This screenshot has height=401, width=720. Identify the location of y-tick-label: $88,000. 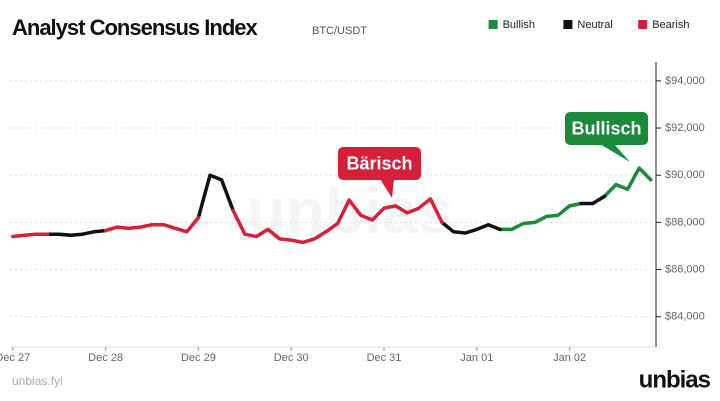
(685, 222).